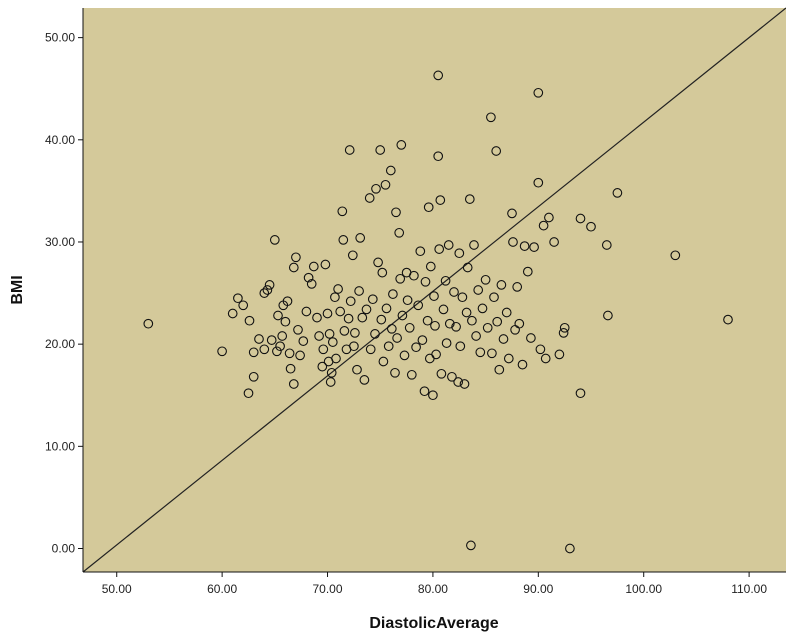 The width and height of the screenshot is (786, 634). I want to click on x-ticks: 50.00 60.00 70.00 80.00 90.00 100.00 110.00, so click(434, 584).